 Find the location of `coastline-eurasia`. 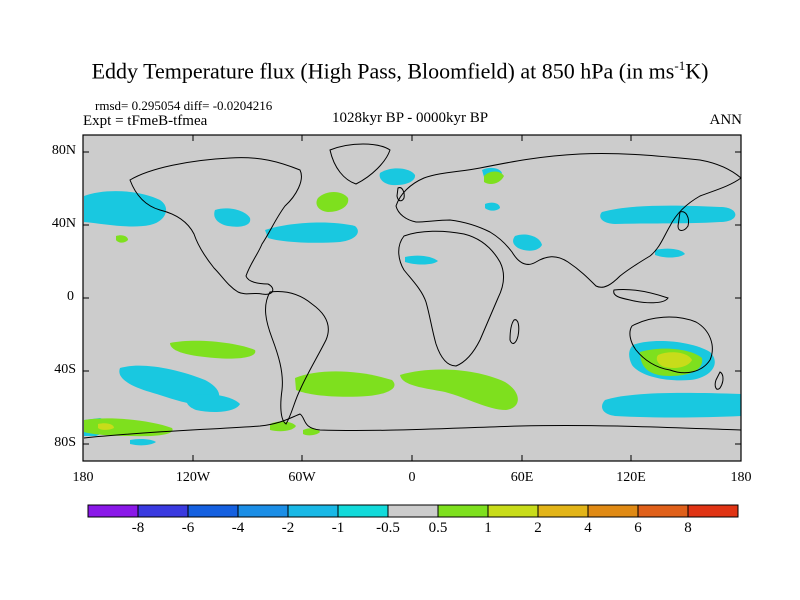

coastline-eurasia is located at coordinates (568, 220).